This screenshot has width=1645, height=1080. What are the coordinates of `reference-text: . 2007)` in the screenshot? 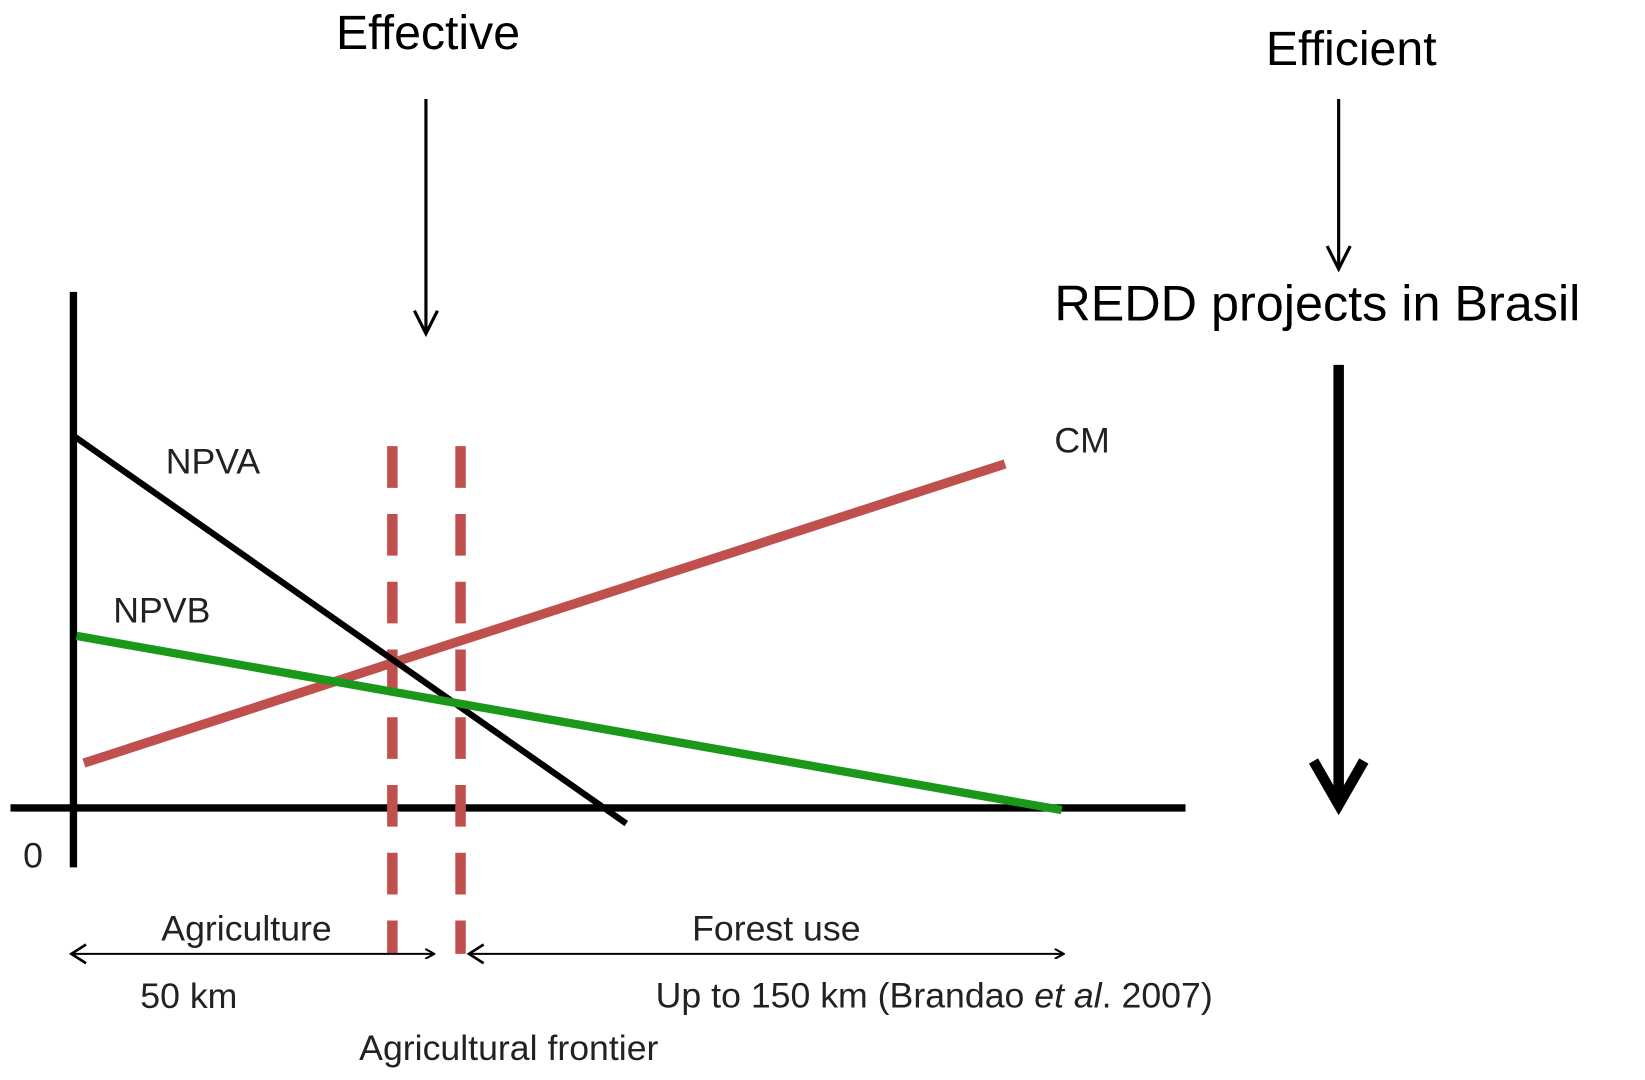 It's located at (1157, 996).